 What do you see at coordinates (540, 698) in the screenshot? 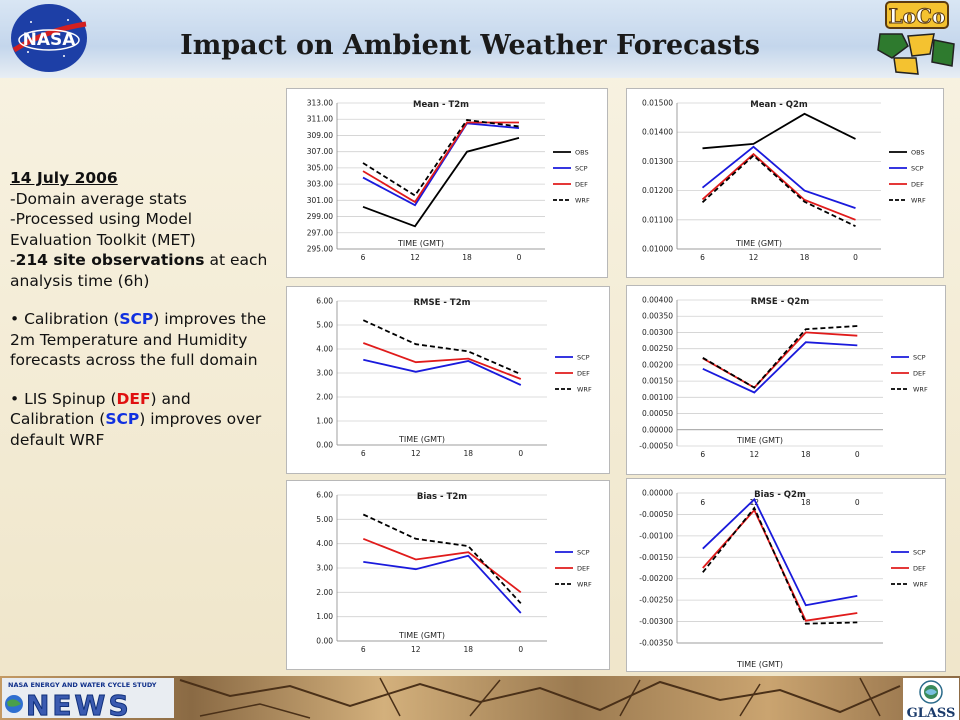
I see `cracked-earth-decoration` at bounding box center [540, 698].